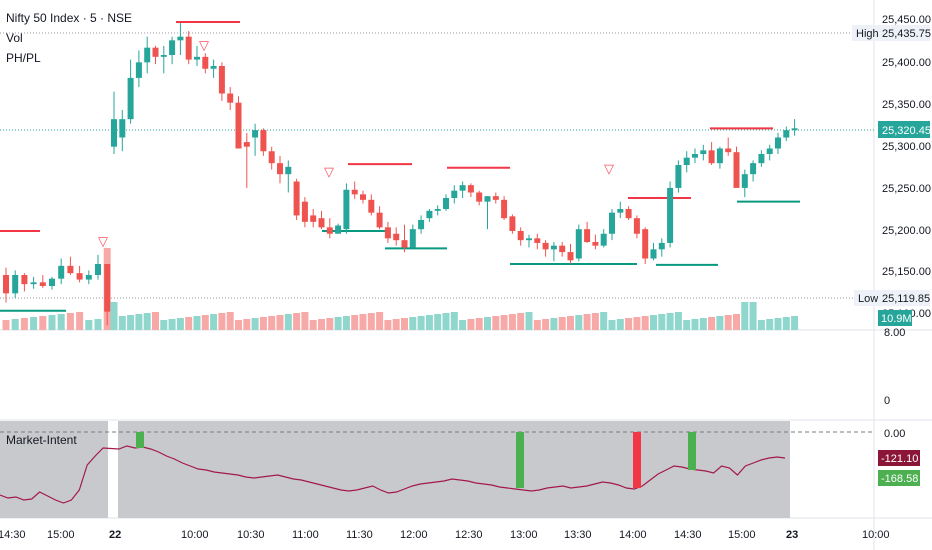 Image resolution: width=932 pixels, height=550 pixels. I want to click on price-tick: 25,150.00, so click(906, 272).